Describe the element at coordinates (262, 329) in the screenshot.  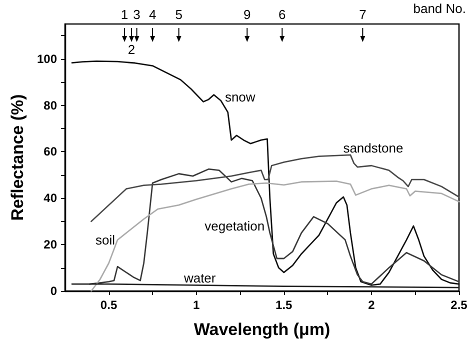
I see `x-axis-title: Wavelength (μm)` at that location.